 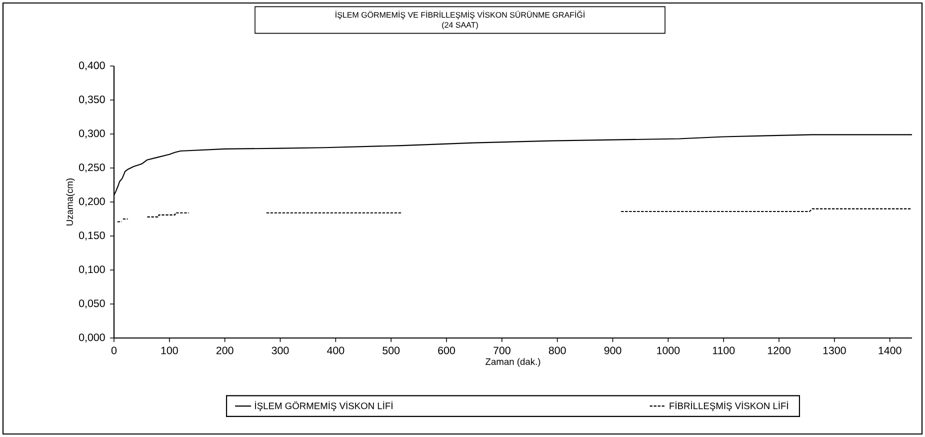 I want to click on y-axis-title: Uzama(cm), so click(x=70, y=202).